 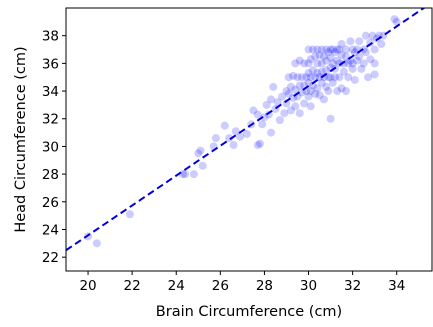 I want to click on x-tick-label: 26, so click(x=220, y=286).